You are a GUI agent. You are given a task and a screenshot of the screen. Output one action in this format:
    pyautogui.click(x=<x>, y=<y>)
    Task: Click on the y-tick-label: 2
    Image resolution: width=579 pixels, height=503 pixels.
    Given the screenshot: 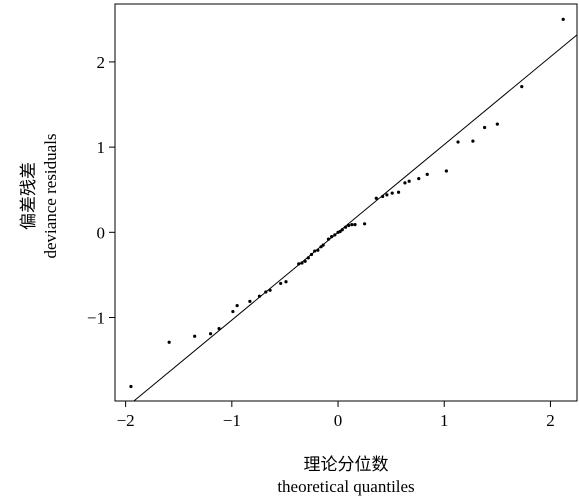 What is the action you would take?
    pyautogui.click(x=101, y=62)
    